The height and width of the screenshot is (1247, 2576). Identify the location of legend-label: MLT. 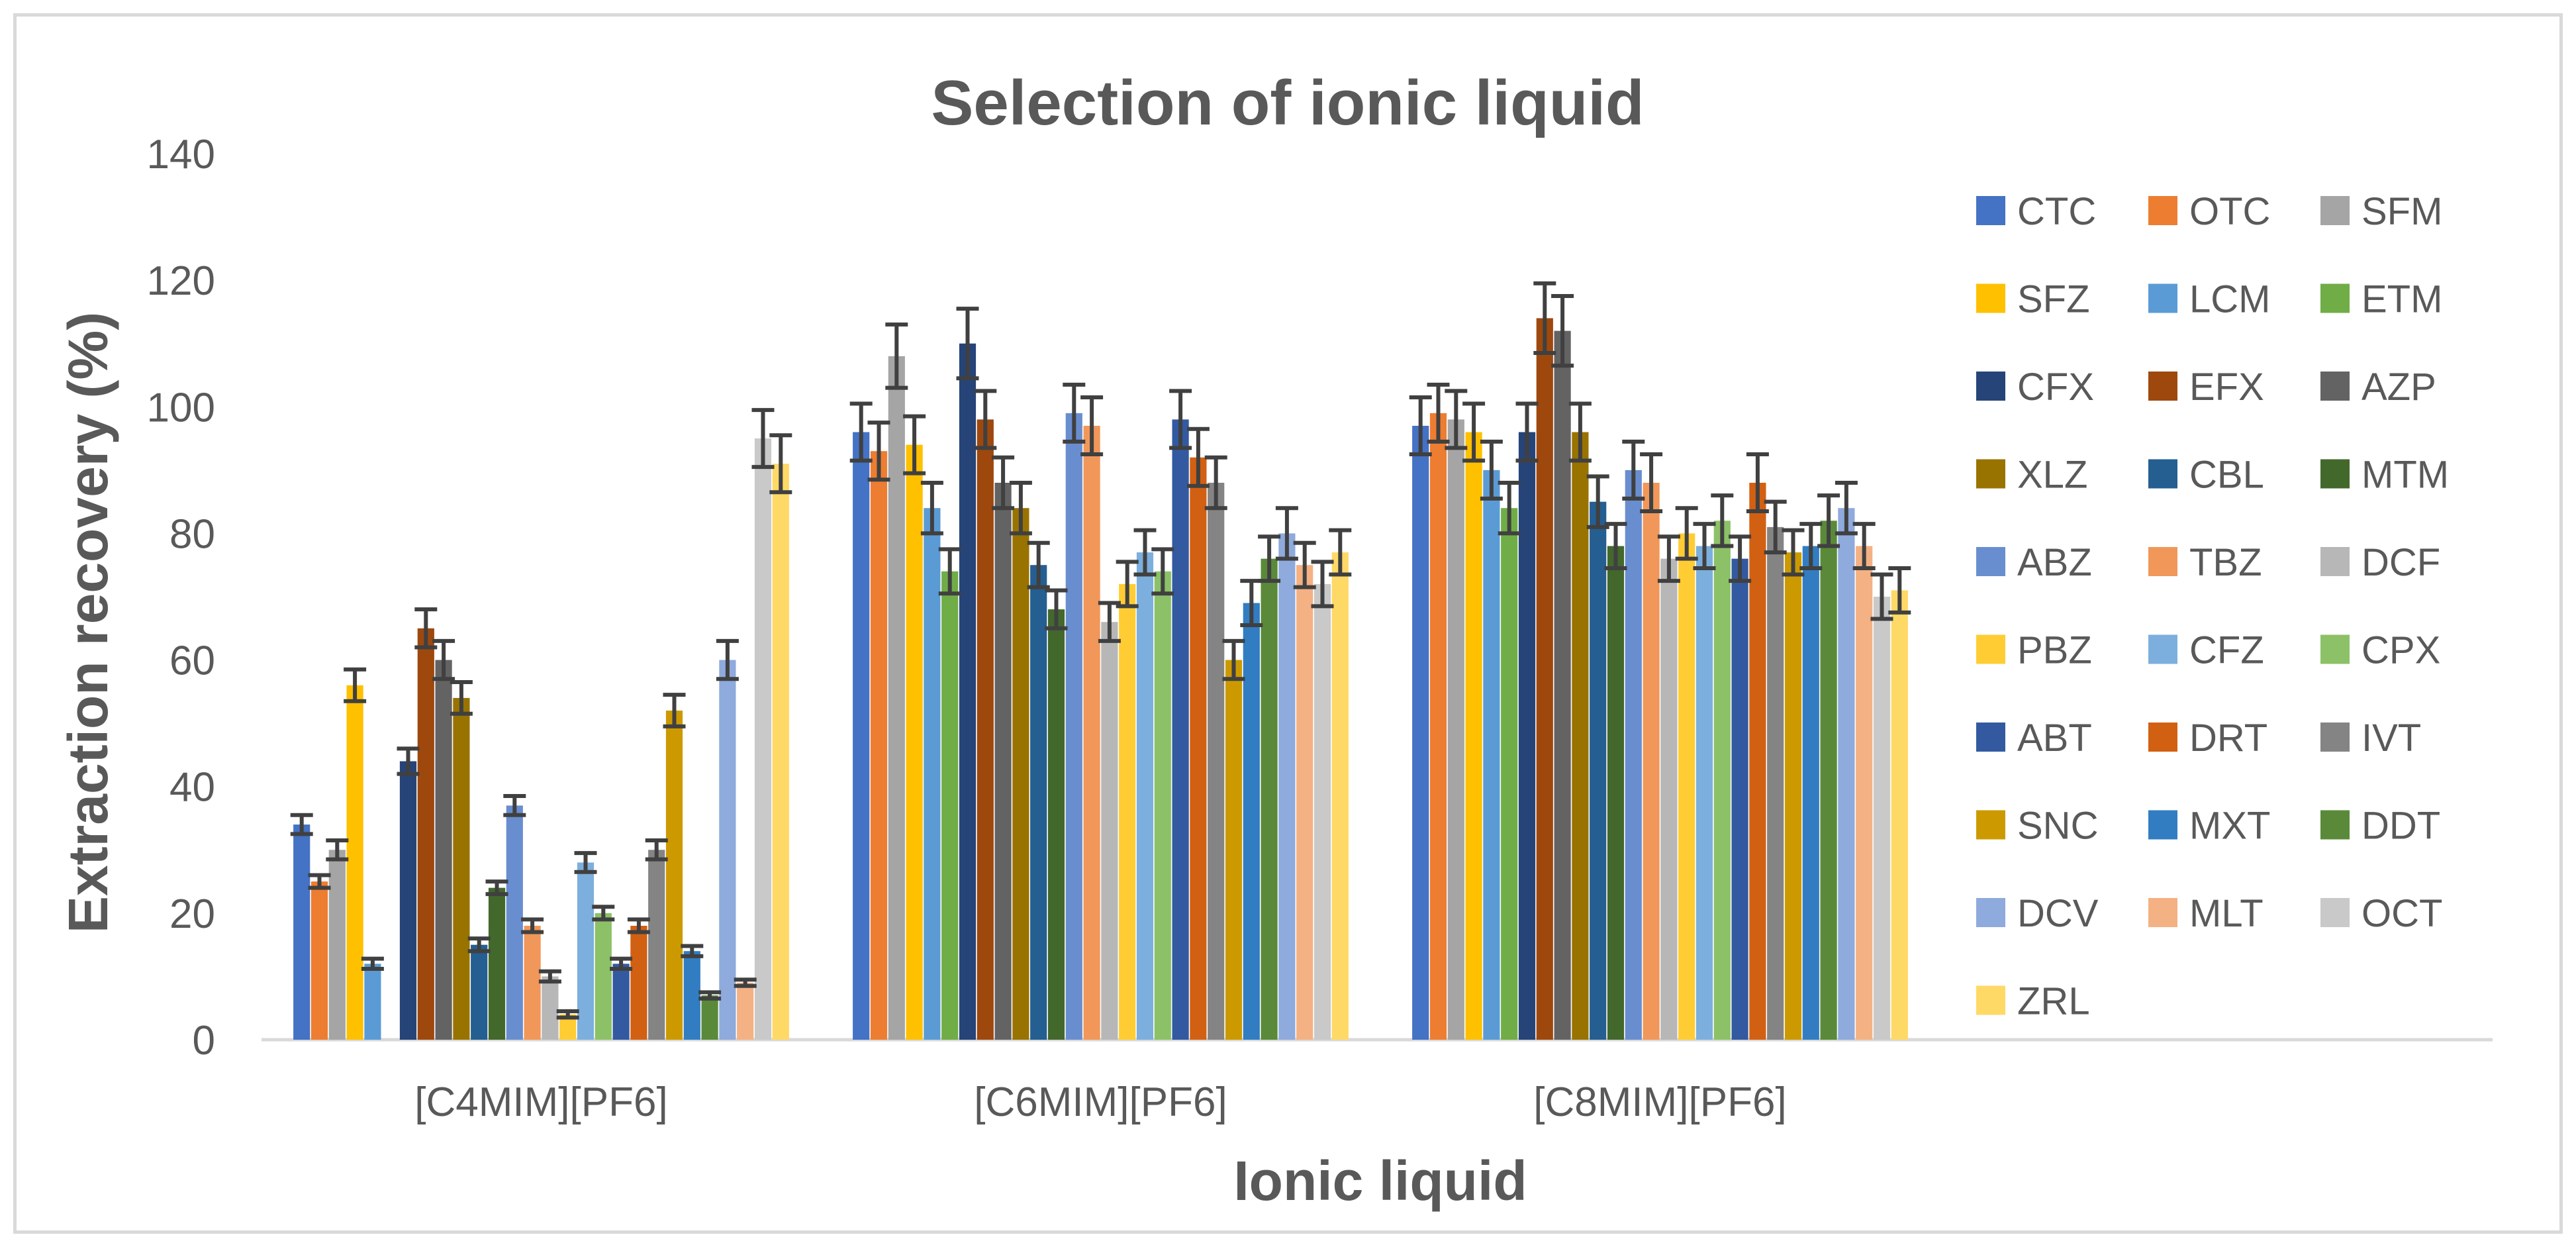
(2226, 913).